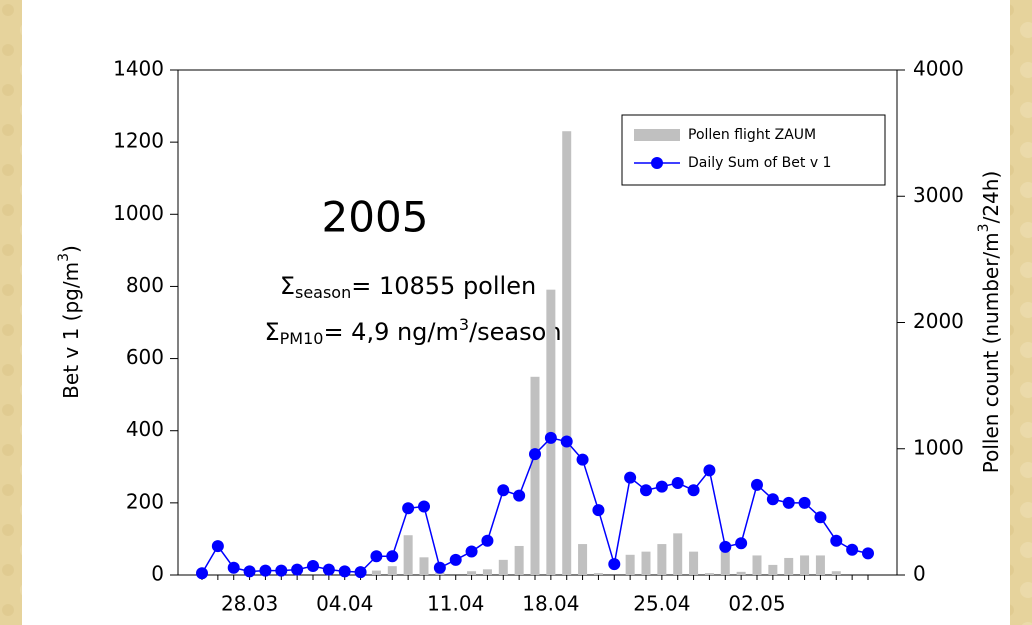 This screenshot has width=1032, height=625. Describe the element at coordinates (138, 69) in the screenshot. I see `y-tick-label: 1400` at that location.